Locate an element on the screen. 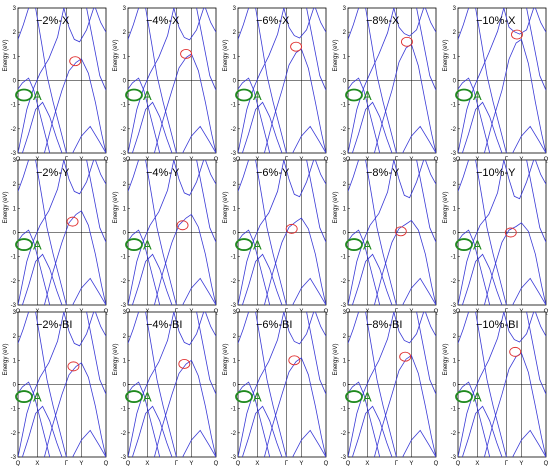  panel-title: −4%-BI is located at coordinates (164, 325).